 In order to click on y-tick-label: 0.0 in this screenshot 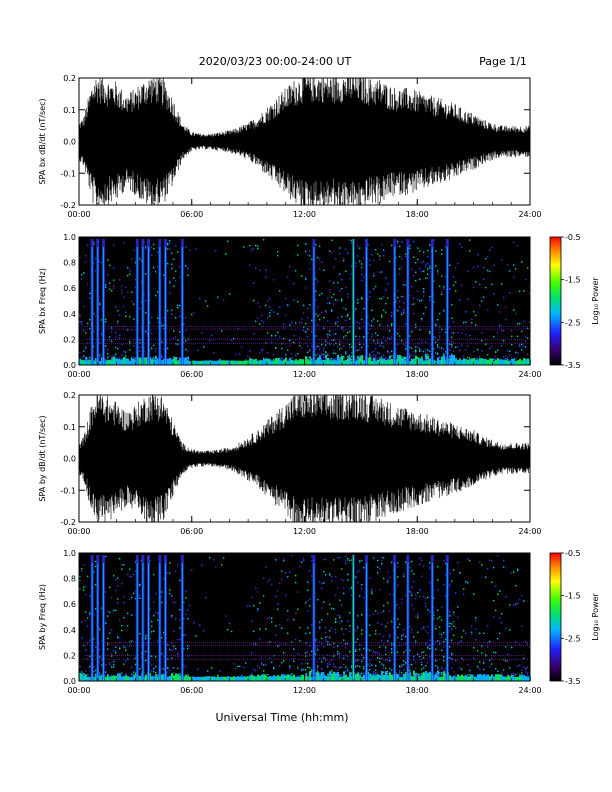, I will do `click(69, 681)`.